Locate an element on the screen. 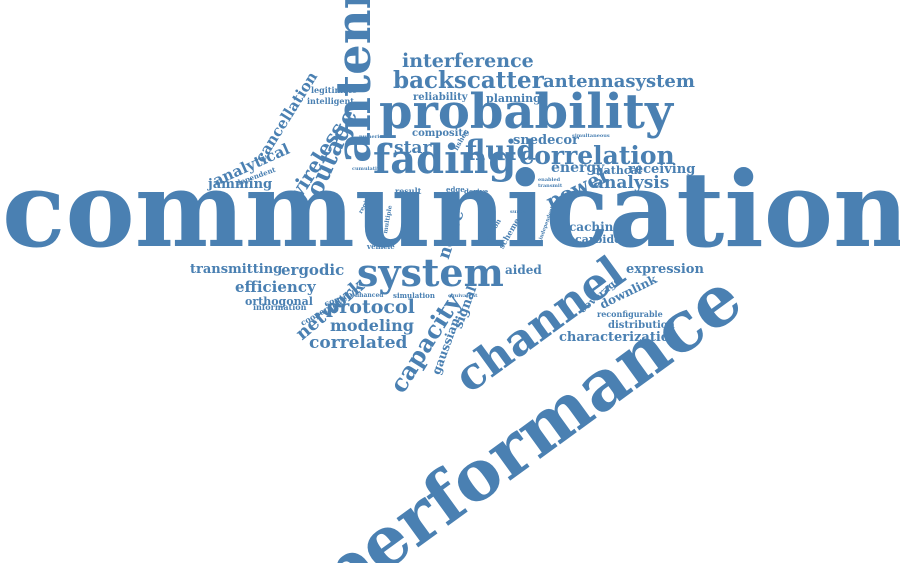 Image resolution: width=900 pixels, height=563 pixels. word-modeling: modeling is located at coordinates (372, 325).